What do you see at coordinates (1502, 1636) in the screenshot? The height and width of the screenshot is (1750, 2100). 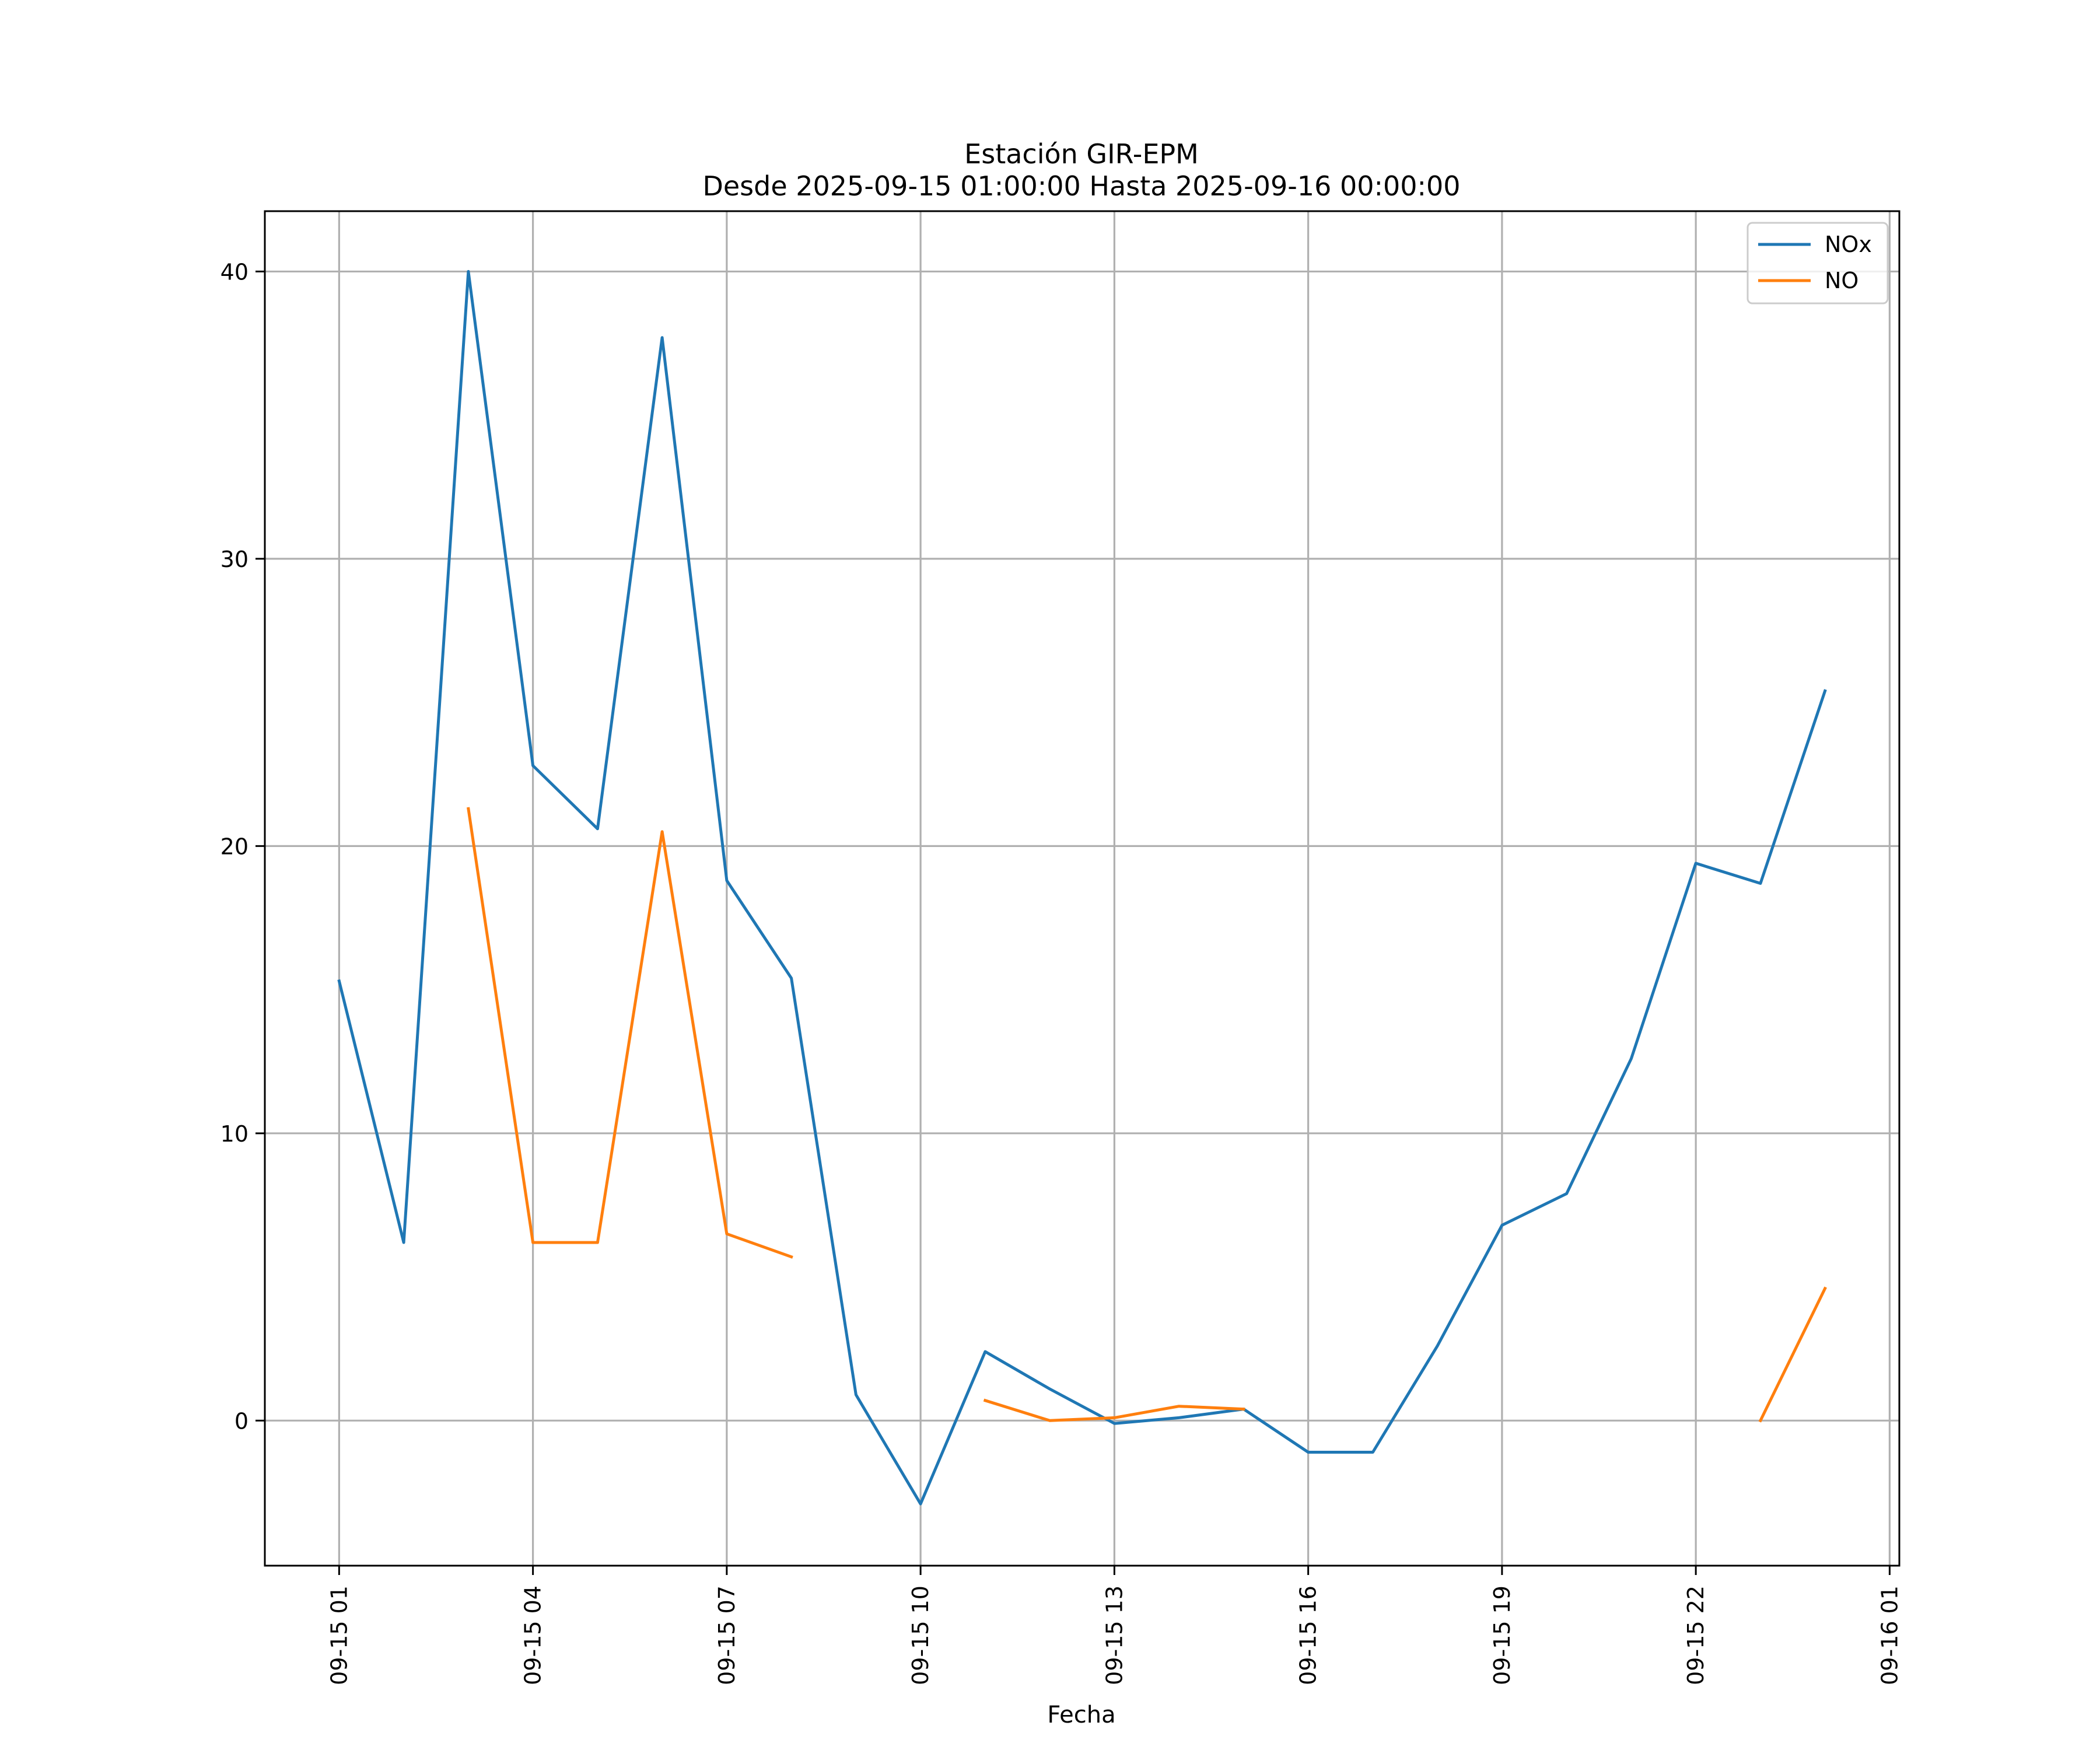 I see `x-tick-label: 09-15 19` at bounding box center [1502, 1636].